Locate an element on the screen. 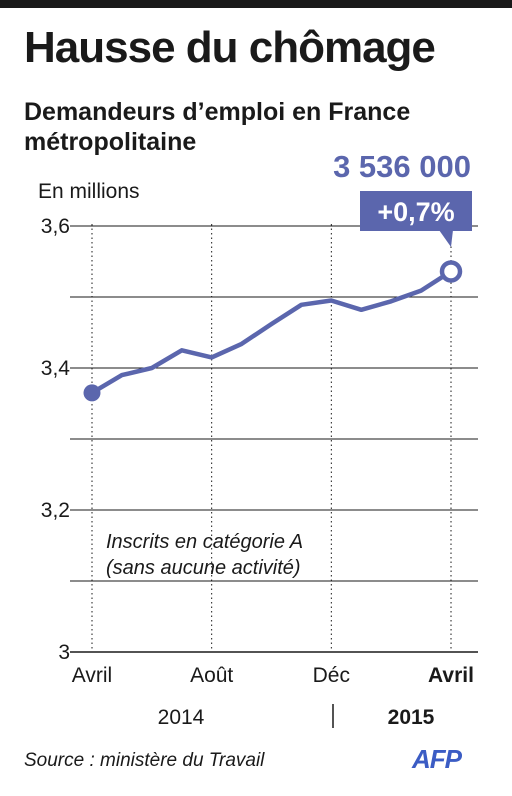  x-tick-label: Déc is located at coordinates (331, 675).